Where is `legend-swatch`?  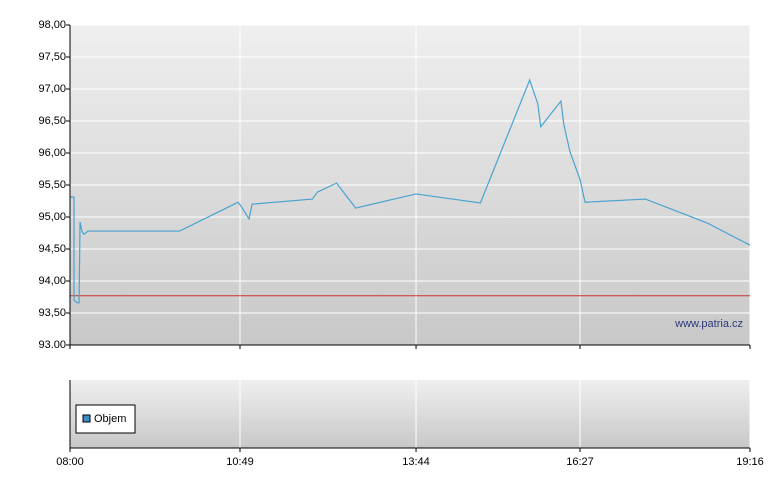 legend-swatch is located at coordinates (86, 418).